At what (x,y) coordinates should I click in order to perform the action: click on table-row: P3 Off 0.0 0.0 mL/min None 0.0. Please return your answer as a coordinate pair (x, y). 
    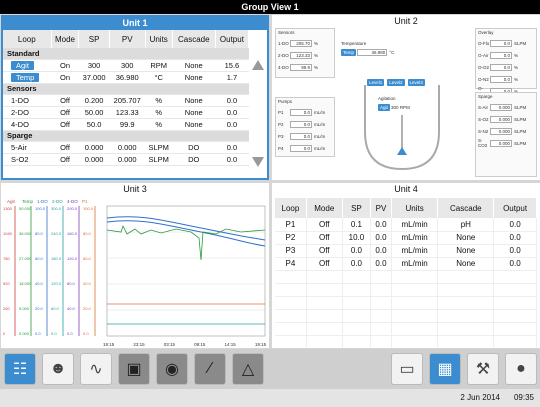
    Looking at the image, I should click on (406, 251).